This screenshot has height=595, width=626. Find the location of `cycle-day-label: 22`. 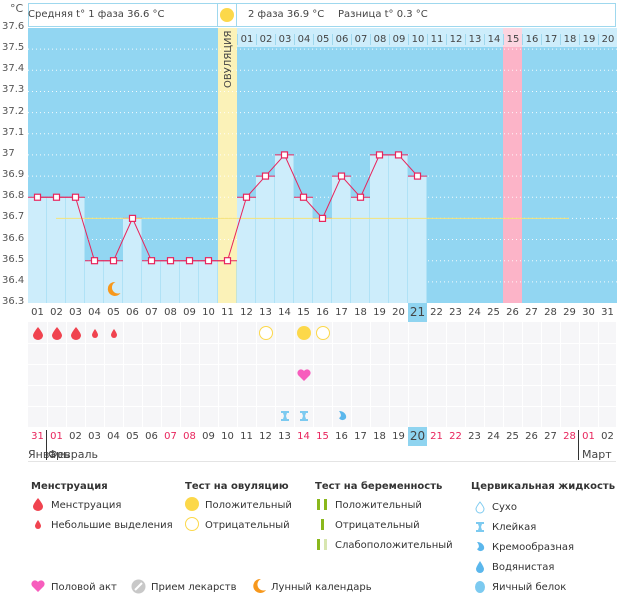

cycle-day-label: 22 is located at coordinates (436, 312).